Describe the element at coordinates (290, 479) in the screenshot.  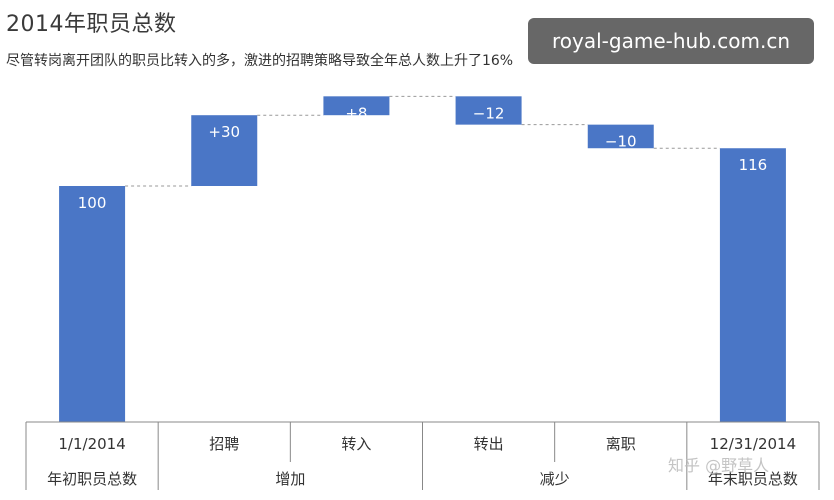
I see `group-label: 增加` at that location.